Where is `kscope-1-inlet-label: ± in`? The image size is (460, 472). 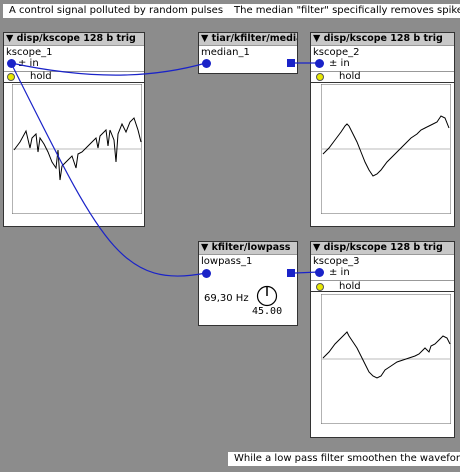 kscope-1-inlet-label: ± in is located at coordinates (28, 63).